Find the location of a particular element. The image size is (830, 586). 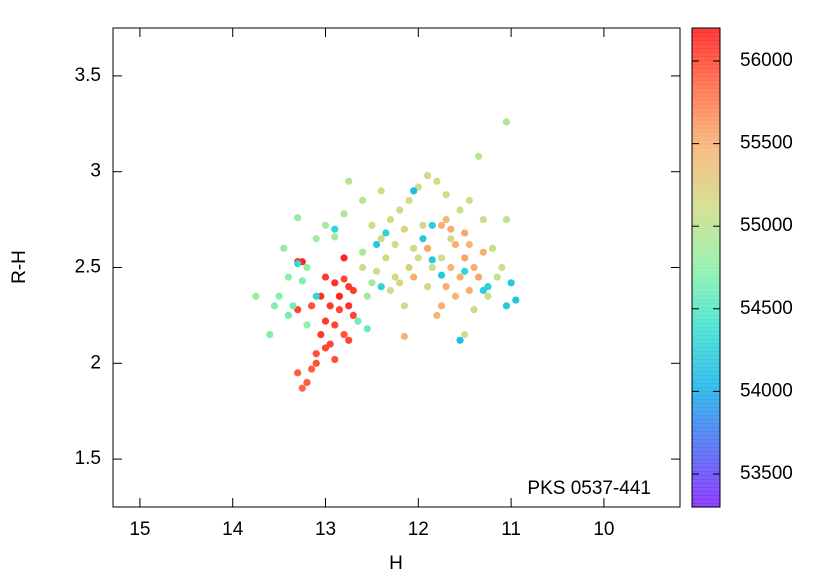

colorbar-tick-label: 53500 is located at coordinates (766, 473).